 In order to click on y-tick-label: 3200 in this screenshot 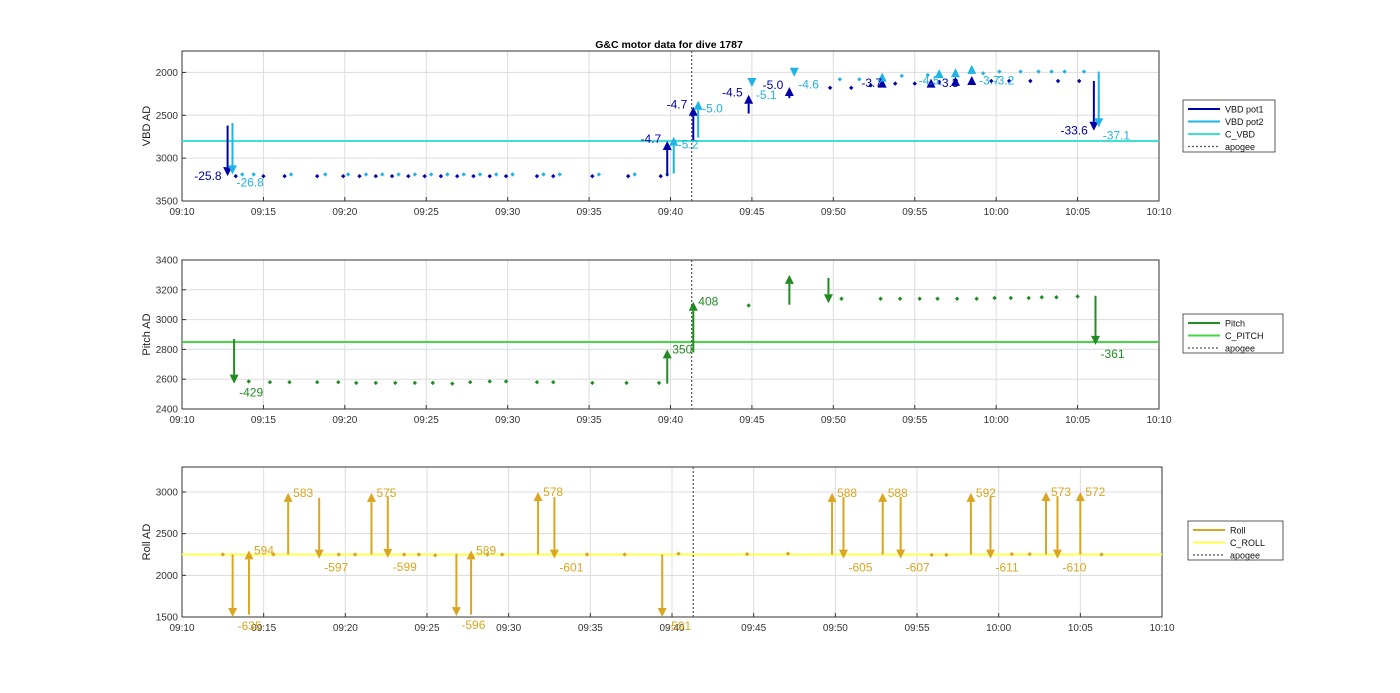, I will do `click(167, 290)`.